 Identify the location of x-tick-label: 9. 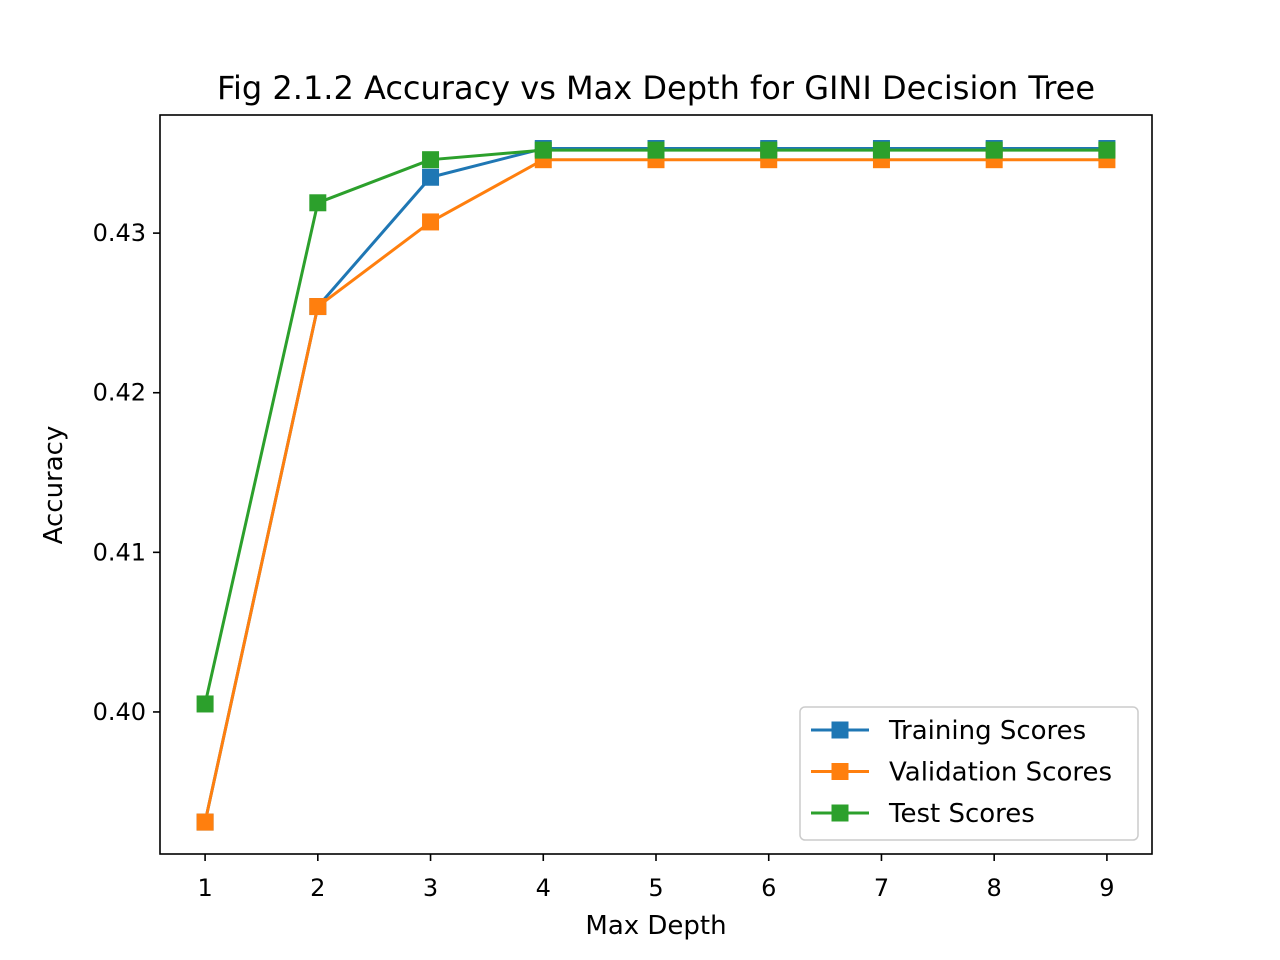
(1106, 888).